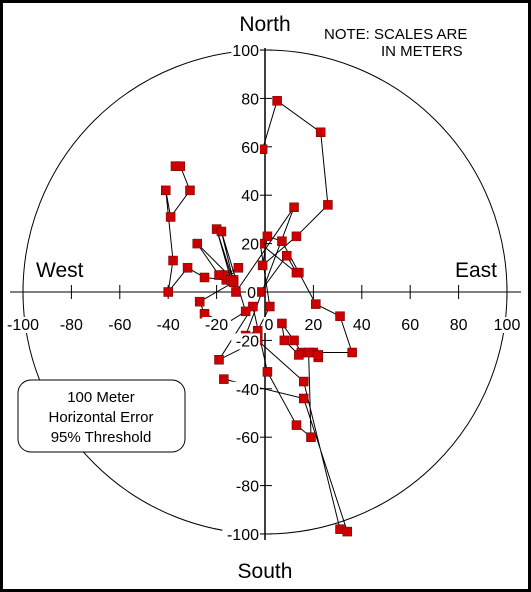  I want to click on y-tick-label: 0, so click(251, 293).